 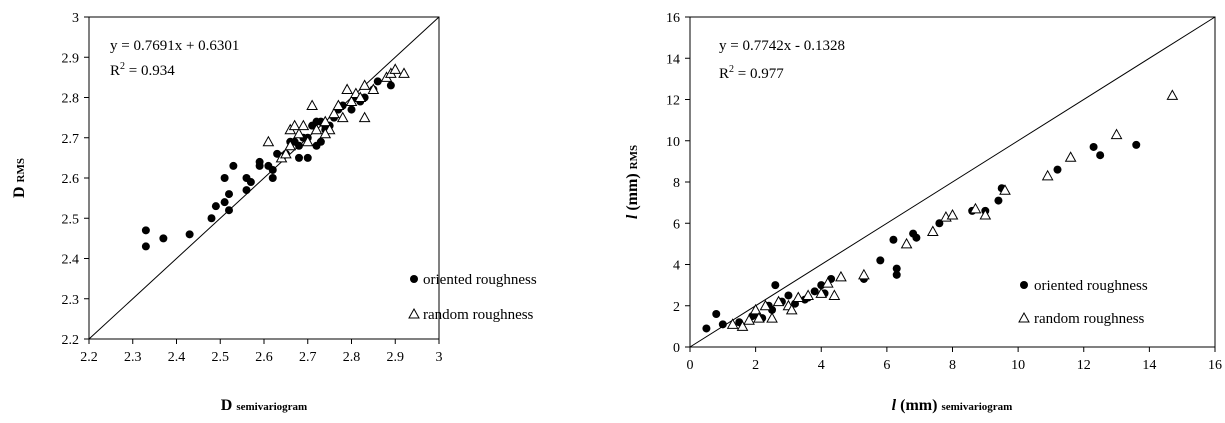 What do you see at coordinates (952, 405) in the screenshot?
I see `right-x-axis-label: l (mm) semivariogram` at bounding box center [952, 405].